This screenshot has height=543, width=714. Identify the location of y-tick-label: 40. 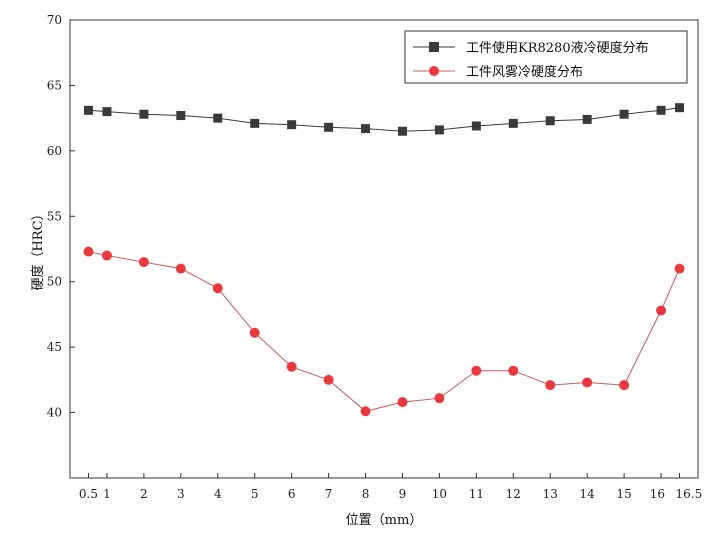
(54, 413).